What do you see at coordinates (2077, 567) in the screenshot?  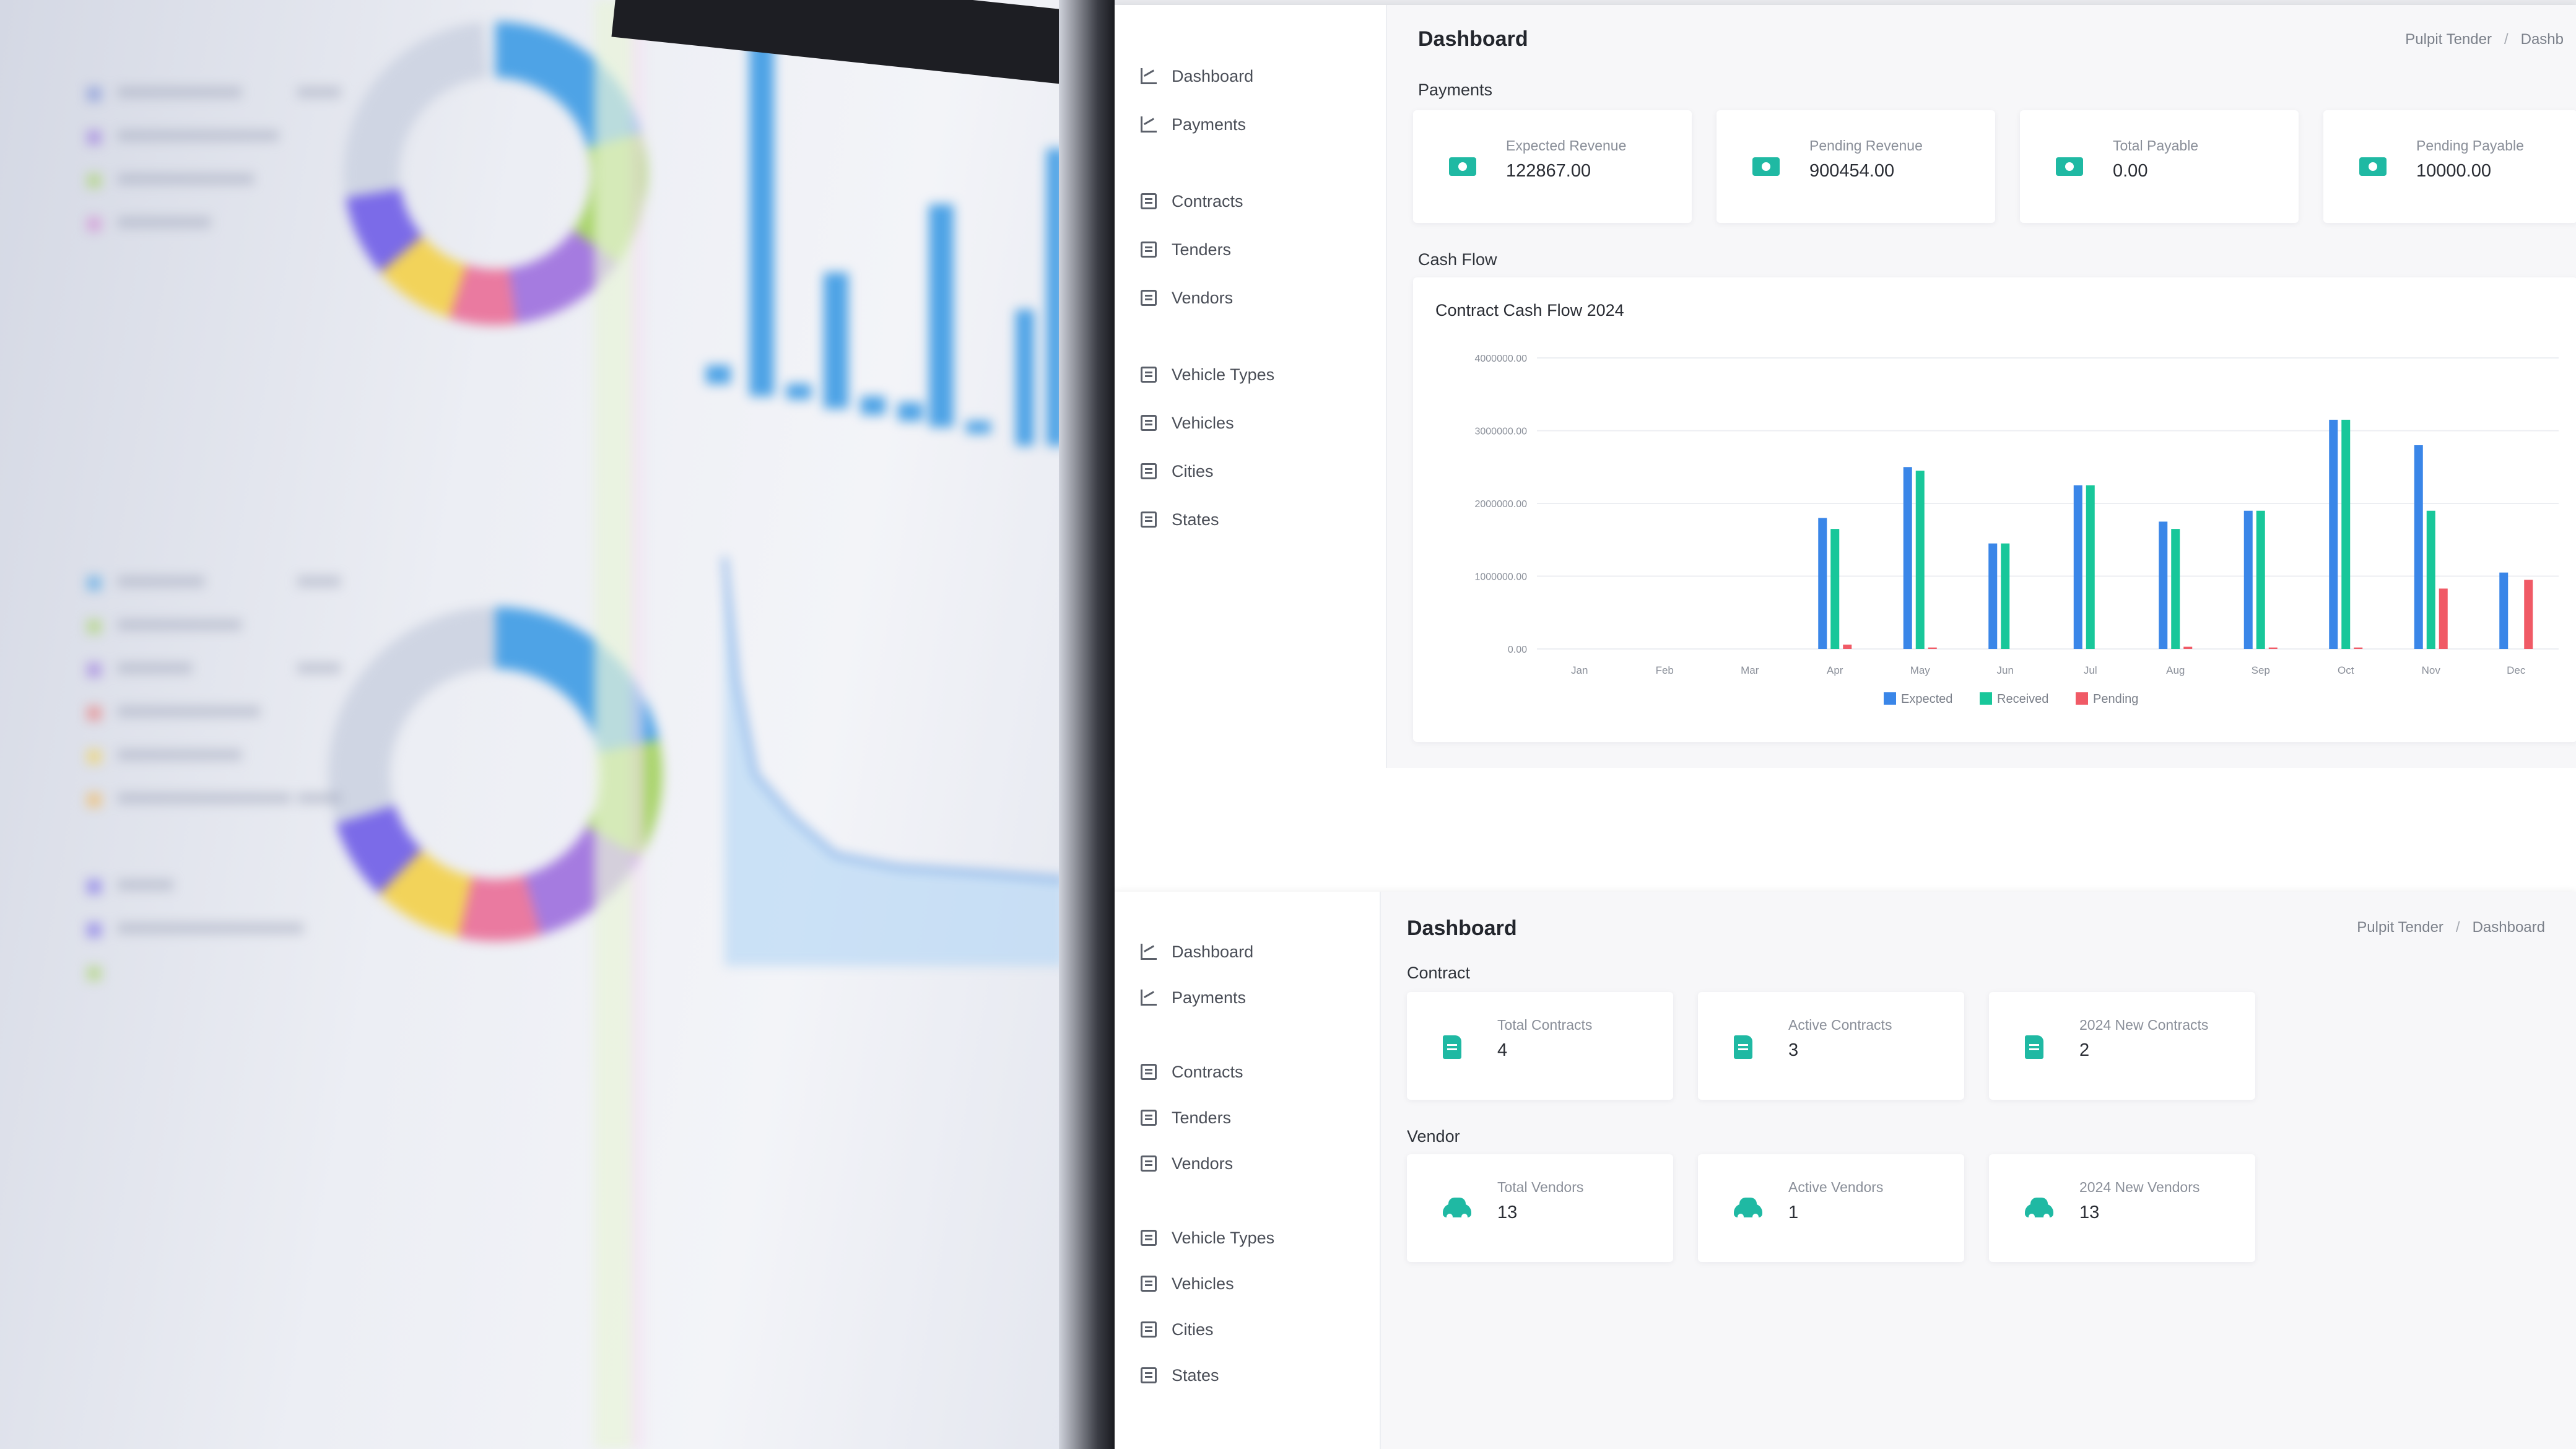 I see `bar-expected-jul` at bounding box center [2077, 567].